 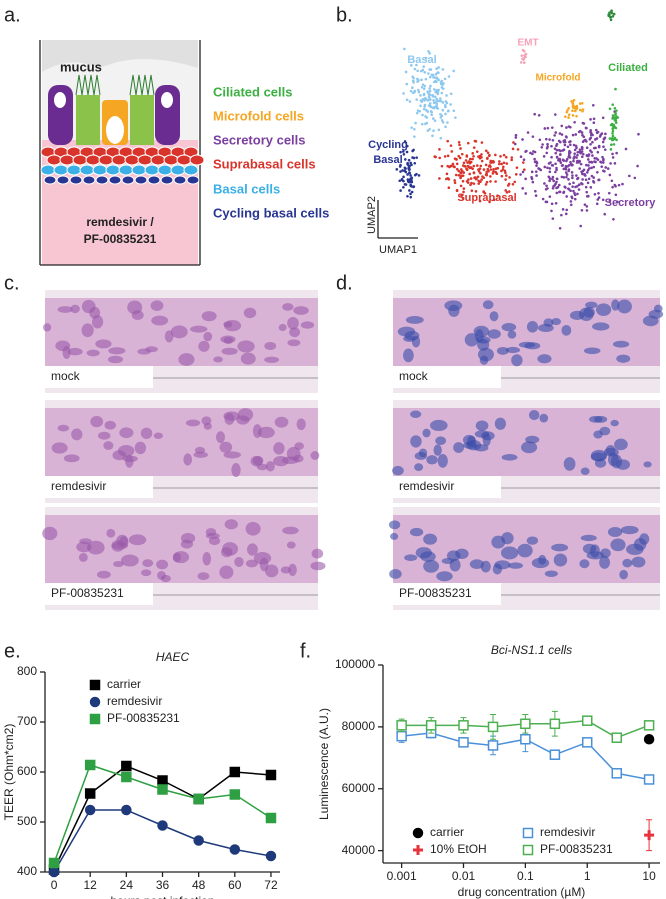 What do you see at coordinates (27, 771) in the screenshot?
I see `y-tick-label: 600` at bounding box center [27, 771].